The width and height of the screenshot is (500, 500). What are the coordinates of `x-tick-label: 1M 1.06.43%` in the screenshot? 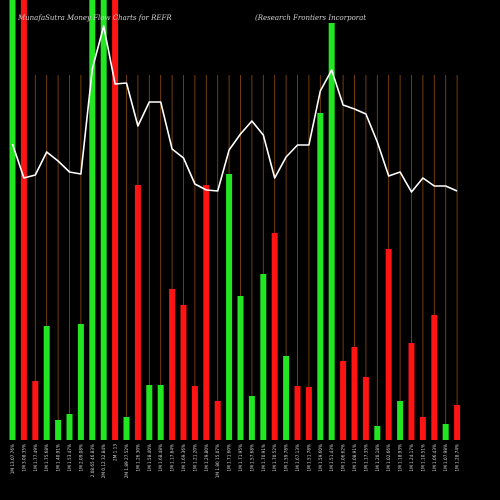 It's located at (434, 458).